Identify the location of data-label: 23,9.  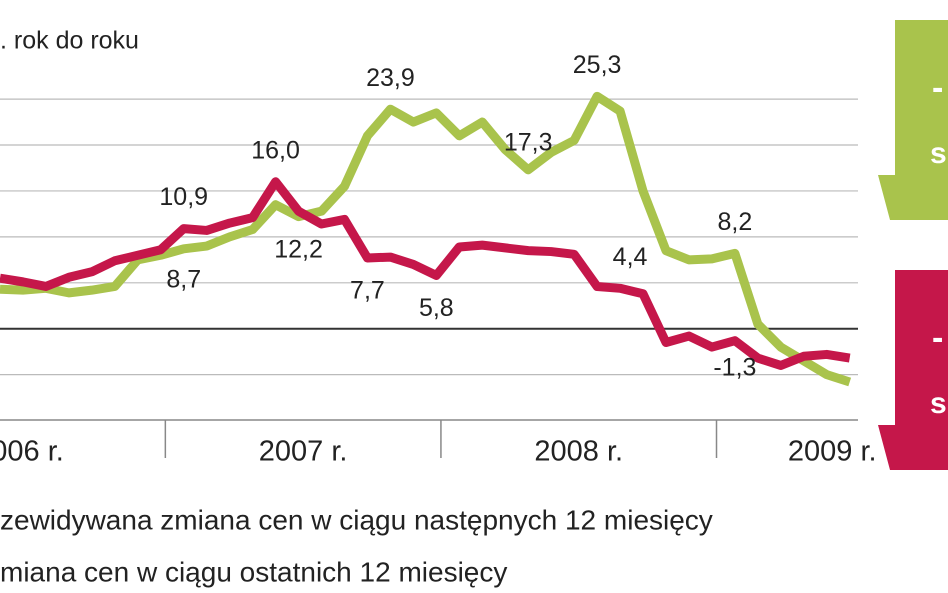
(390, 78).